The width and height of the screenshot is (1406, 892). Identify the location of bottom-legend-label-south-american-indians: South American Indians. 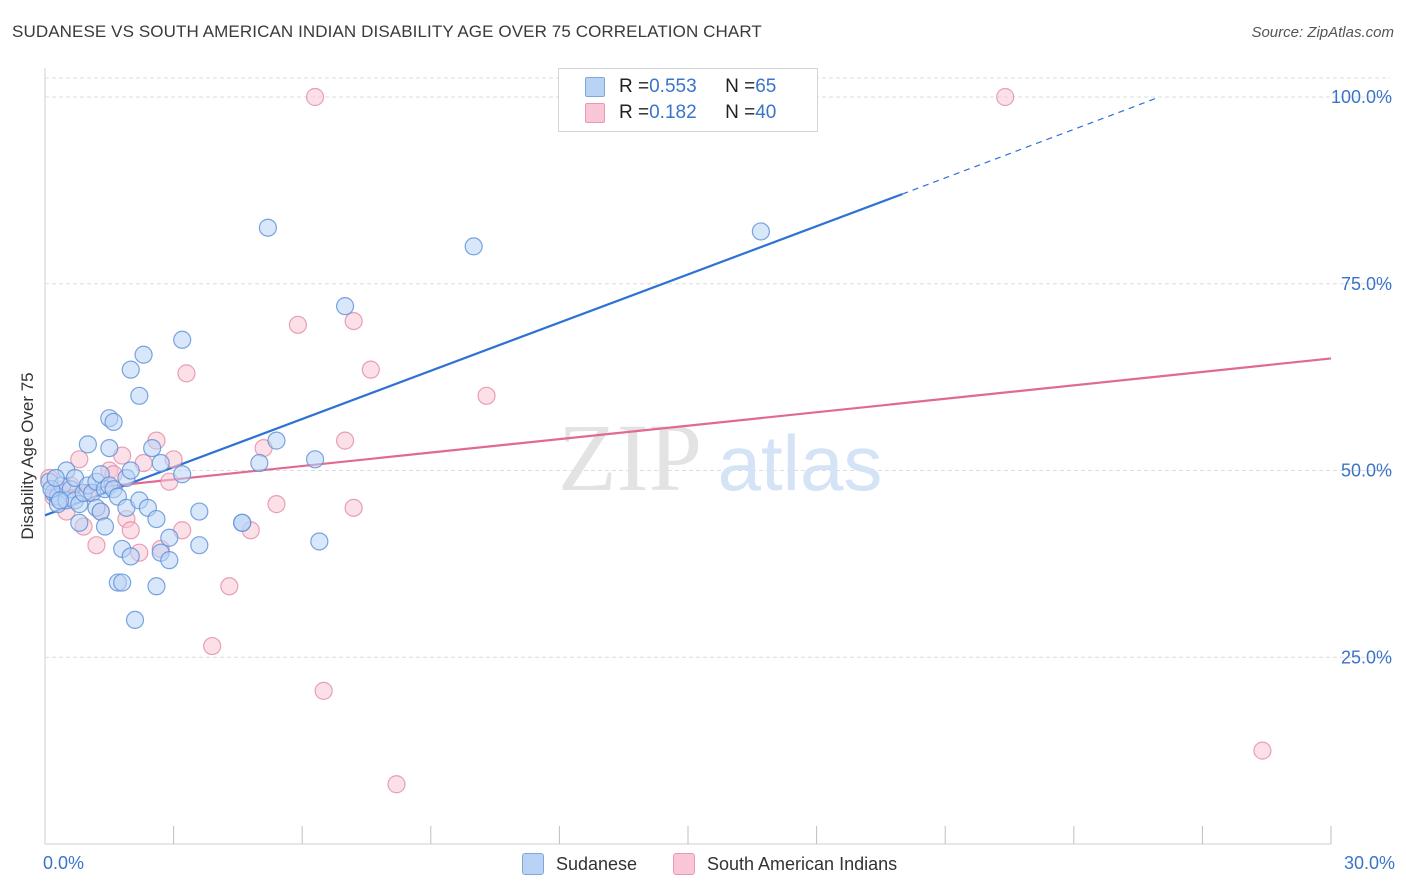
(802, 863).